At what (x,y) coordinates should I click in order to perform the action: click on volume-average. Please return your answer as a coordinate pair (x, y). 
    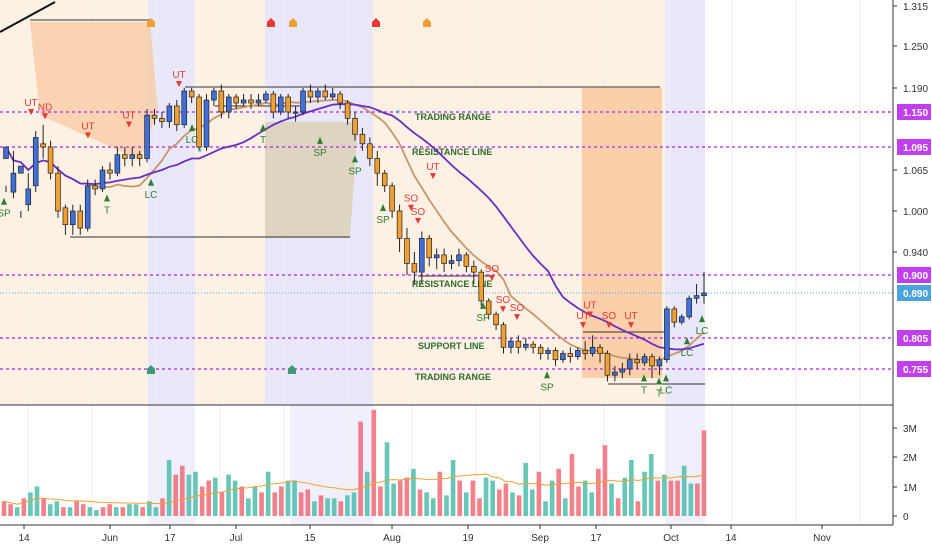
    Looking at the image, I should click on (354, 489).